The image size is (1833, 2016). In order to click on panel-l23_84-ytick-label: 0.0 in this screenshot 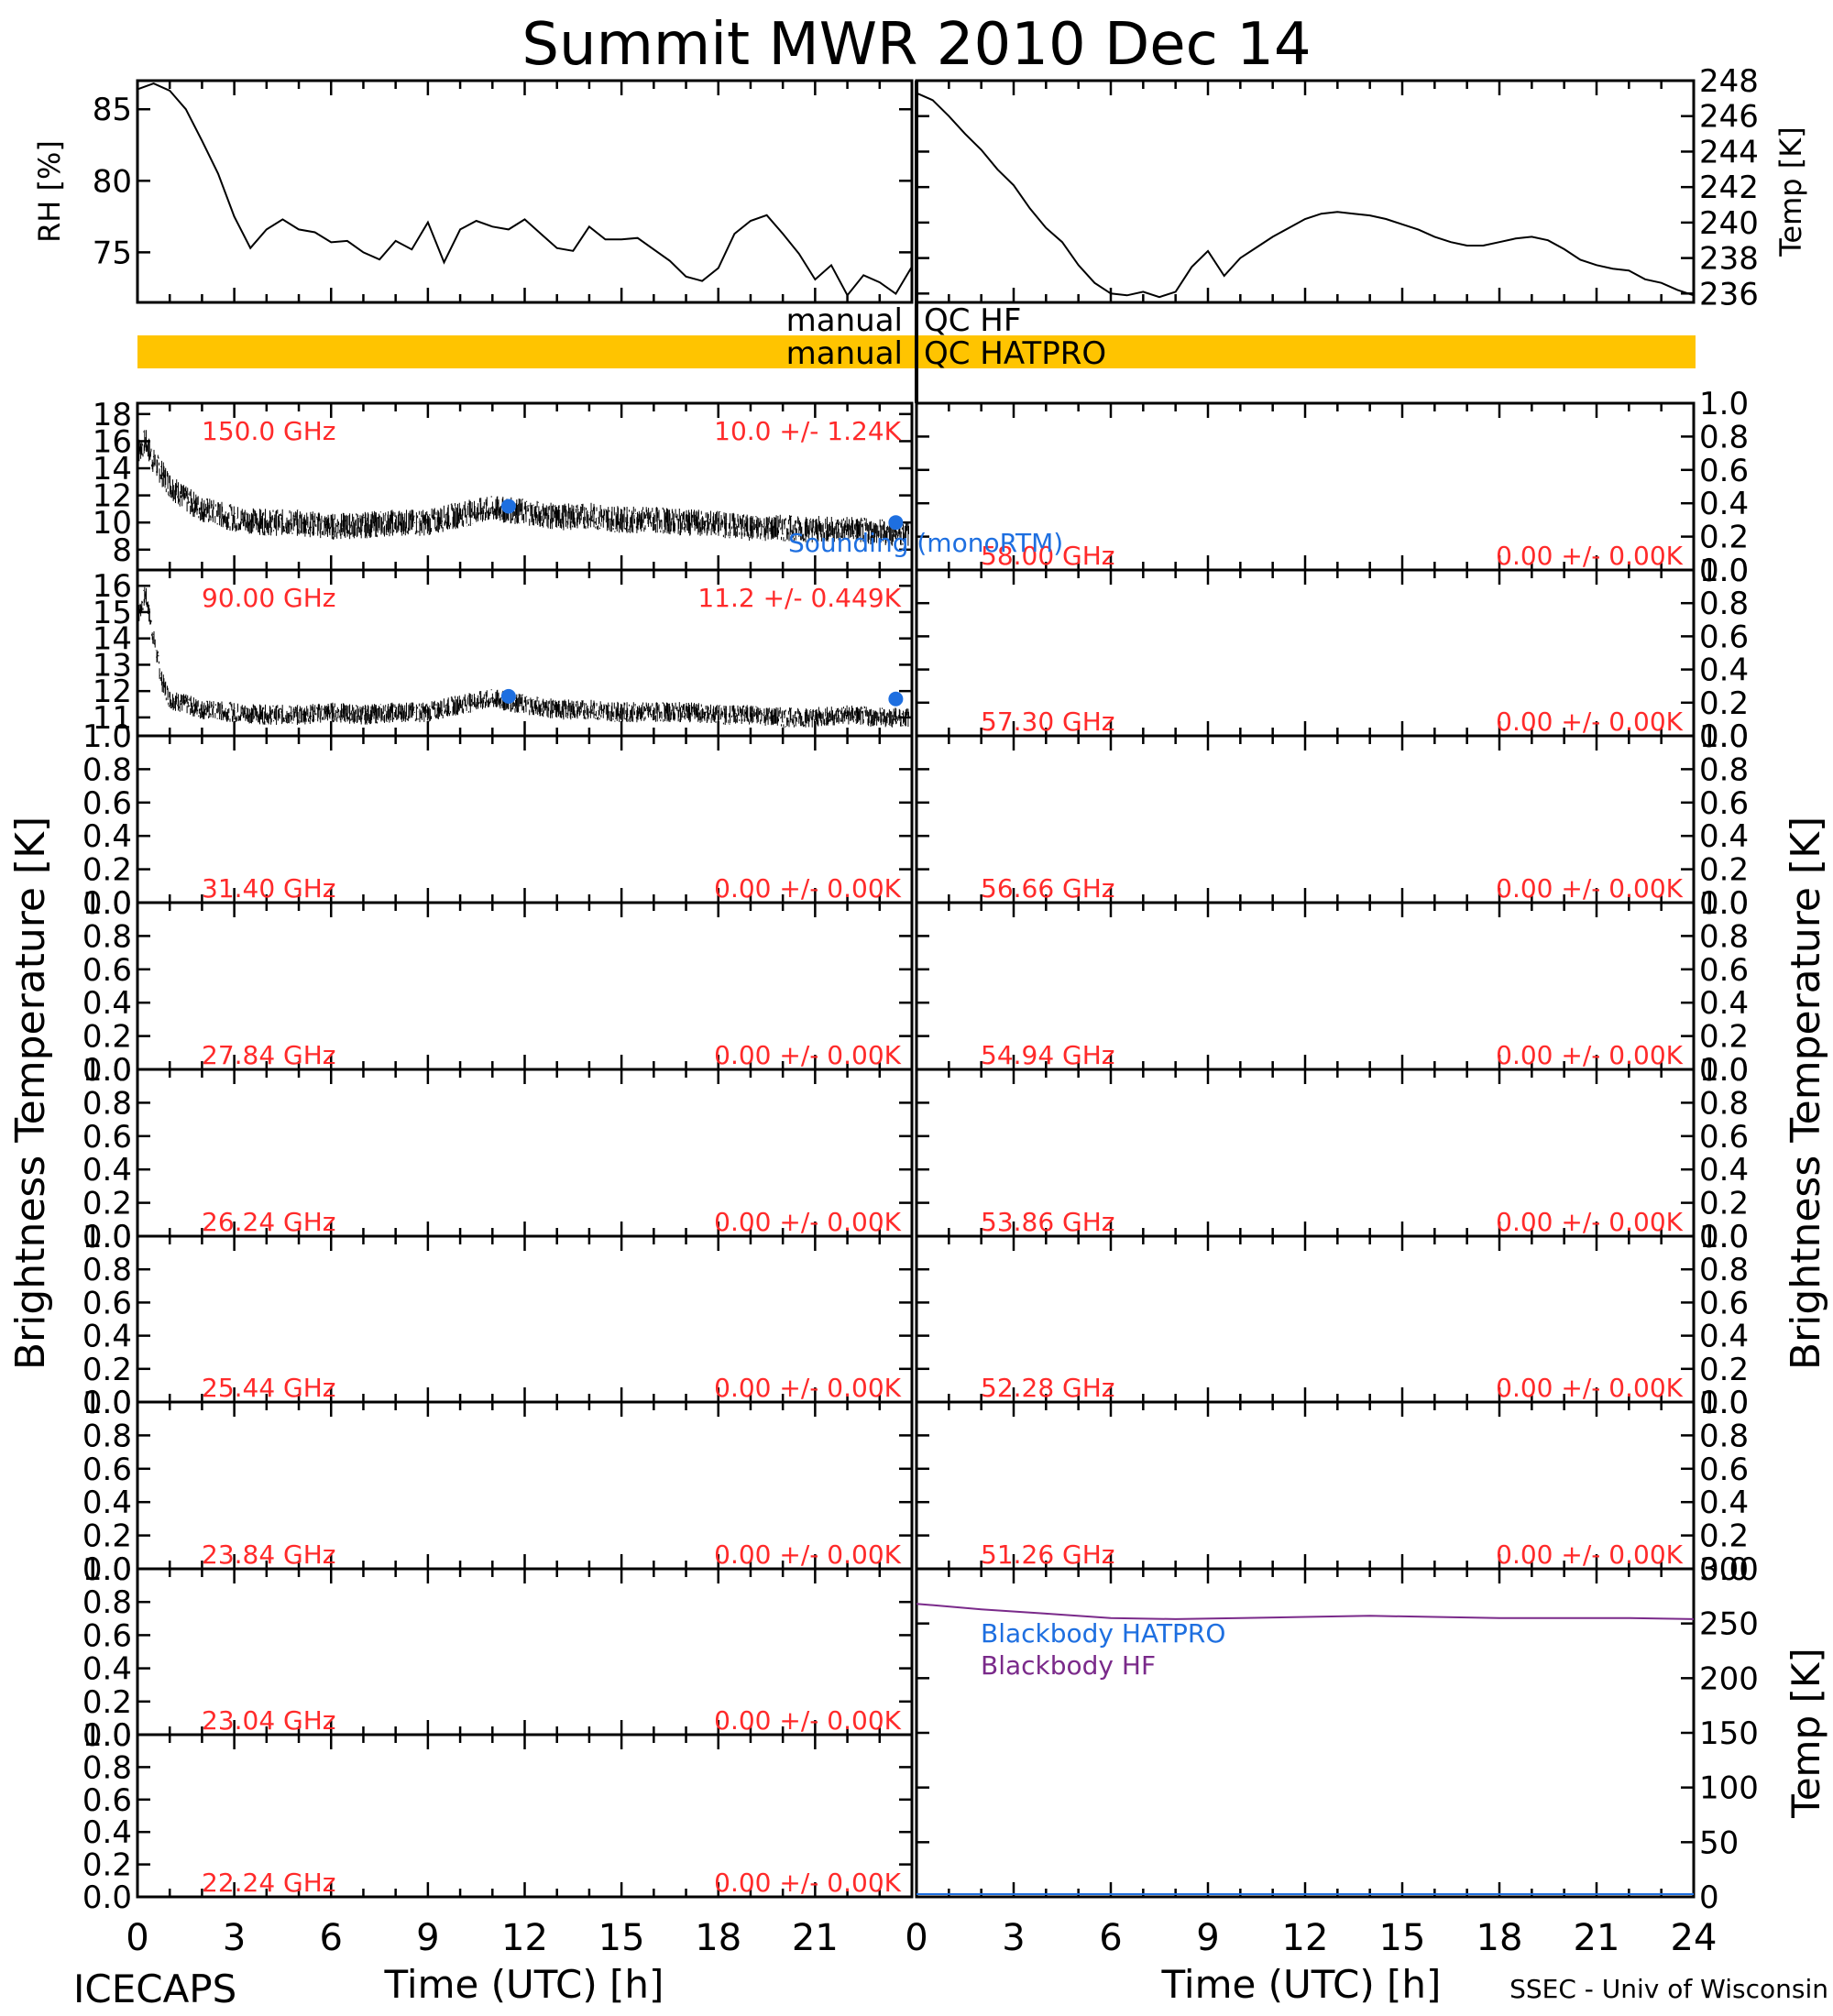, I will do `click(107, 1569)`.